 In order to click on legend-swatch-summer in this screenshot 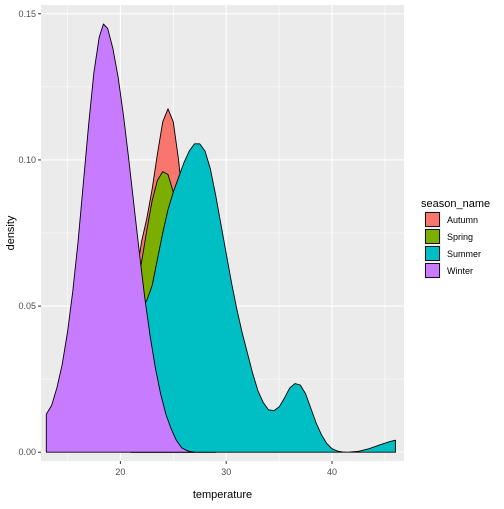, I will do `click(432, 253)`.